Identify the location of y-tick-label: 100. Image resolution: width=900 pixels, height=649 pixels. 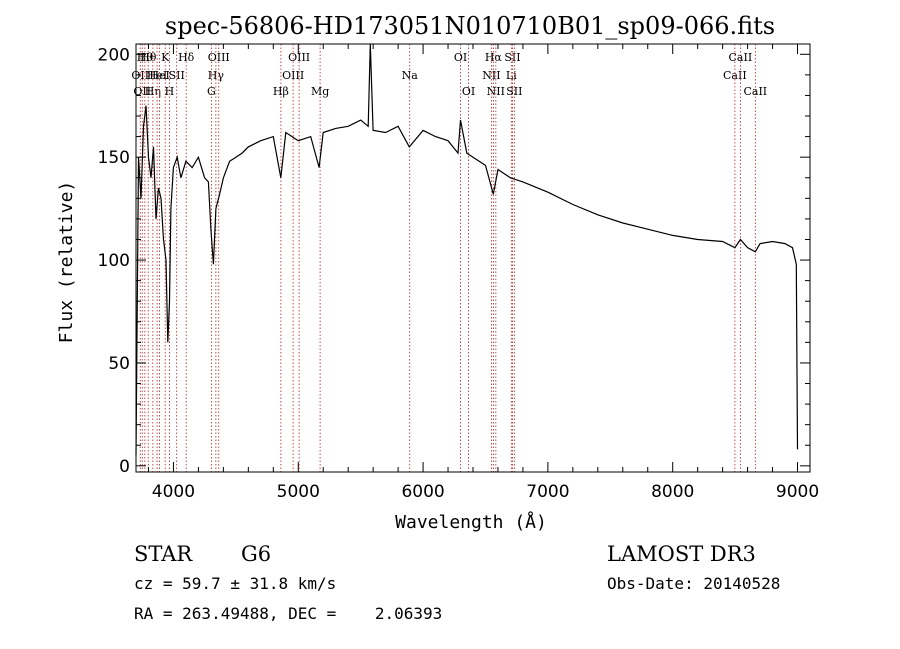
(114, 261).